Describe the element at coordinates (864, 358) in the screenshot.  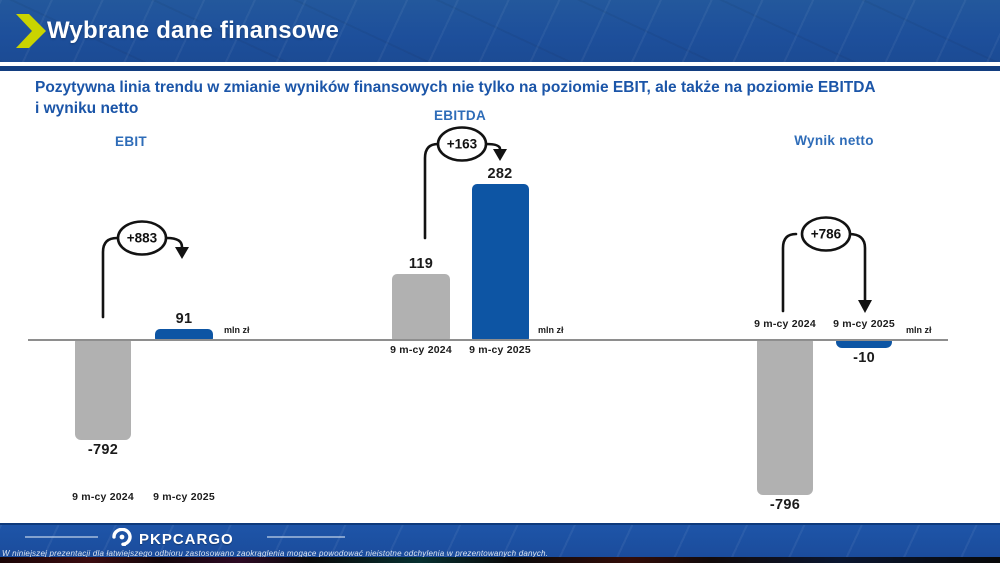
I see `value-label-wynik-netto-1: -10` at that location.